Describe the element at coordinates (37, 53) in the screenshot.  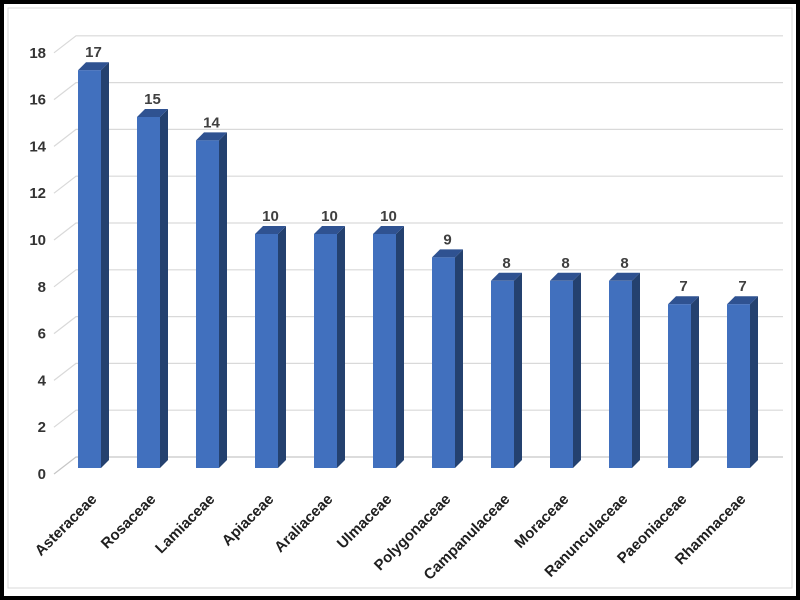
I see `y-tick-label: 18` at that location.